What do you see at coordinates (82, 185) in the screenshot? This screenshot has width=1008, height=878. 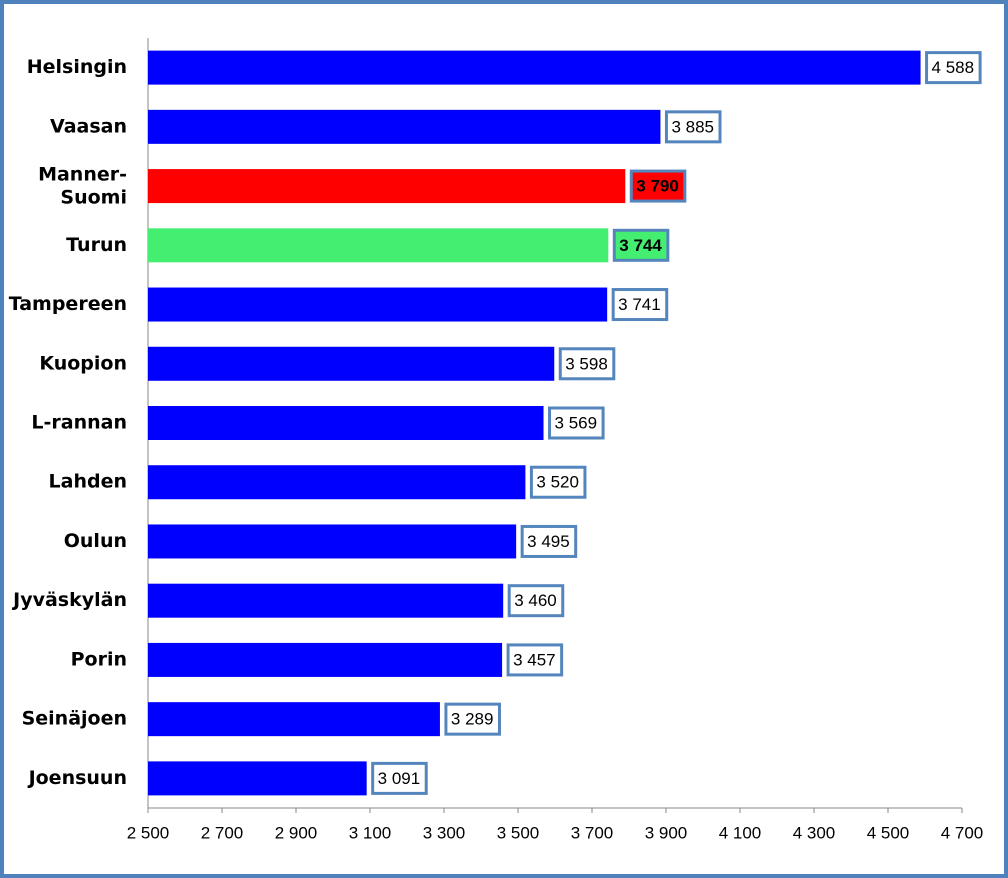 I see `y-tick-label: Manner-Suomi` at bounding box center [82, 185].